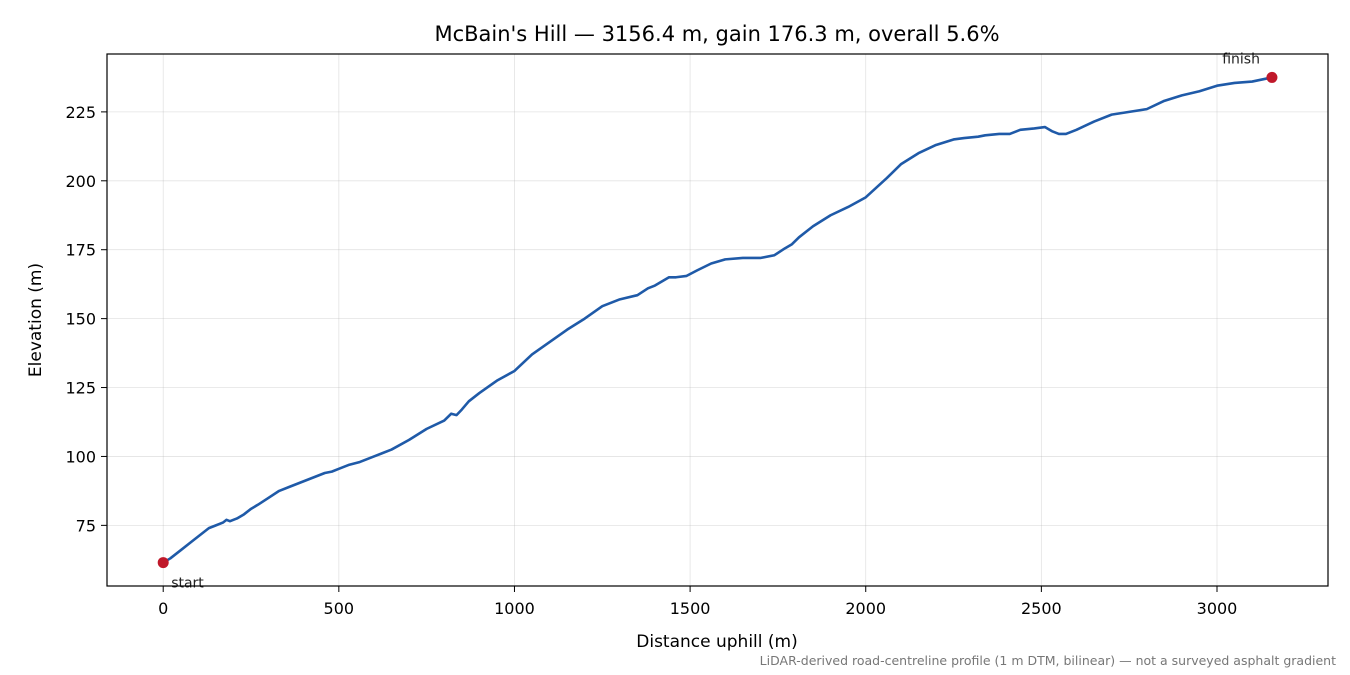 Image resolution: width=1350 pixels, height=675 pixels. I want to click on x-tick-label: 2000, so click(865, 608).